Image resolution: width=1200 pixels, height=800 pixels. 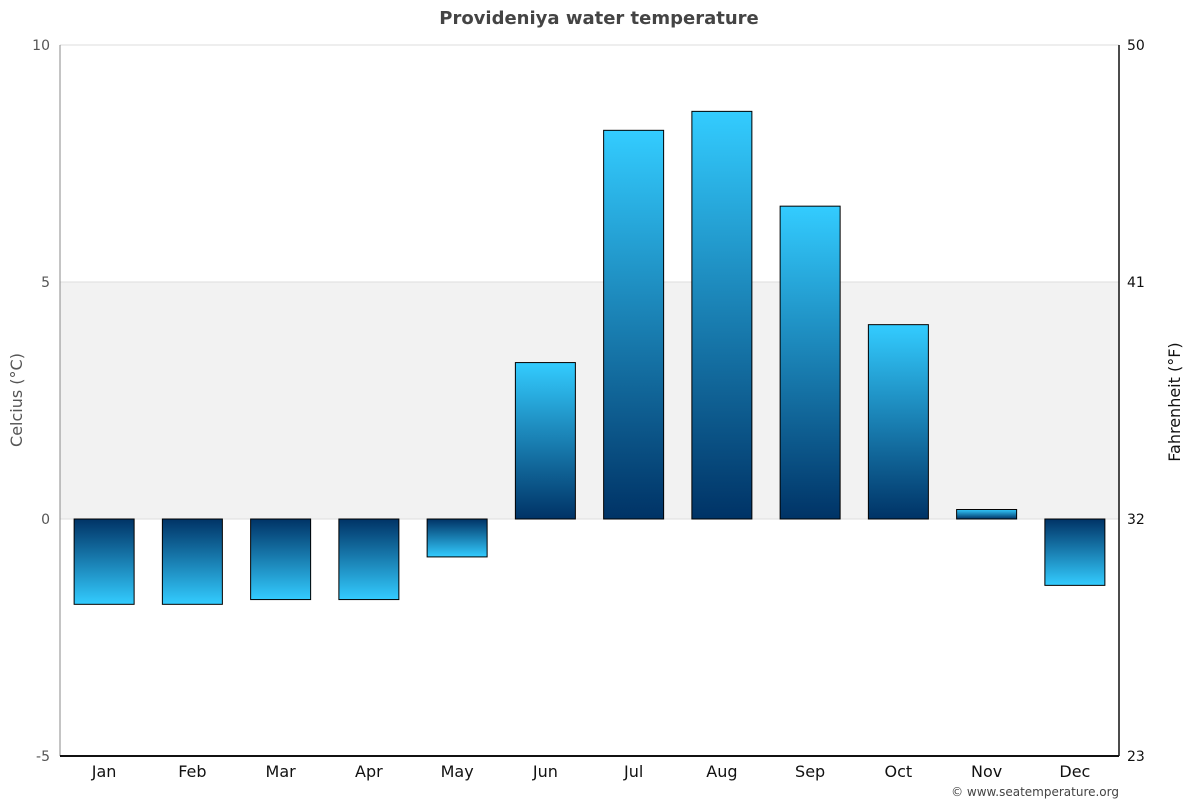 I want to click on y-tick-label-left: 5, so click(x=45, y=283).